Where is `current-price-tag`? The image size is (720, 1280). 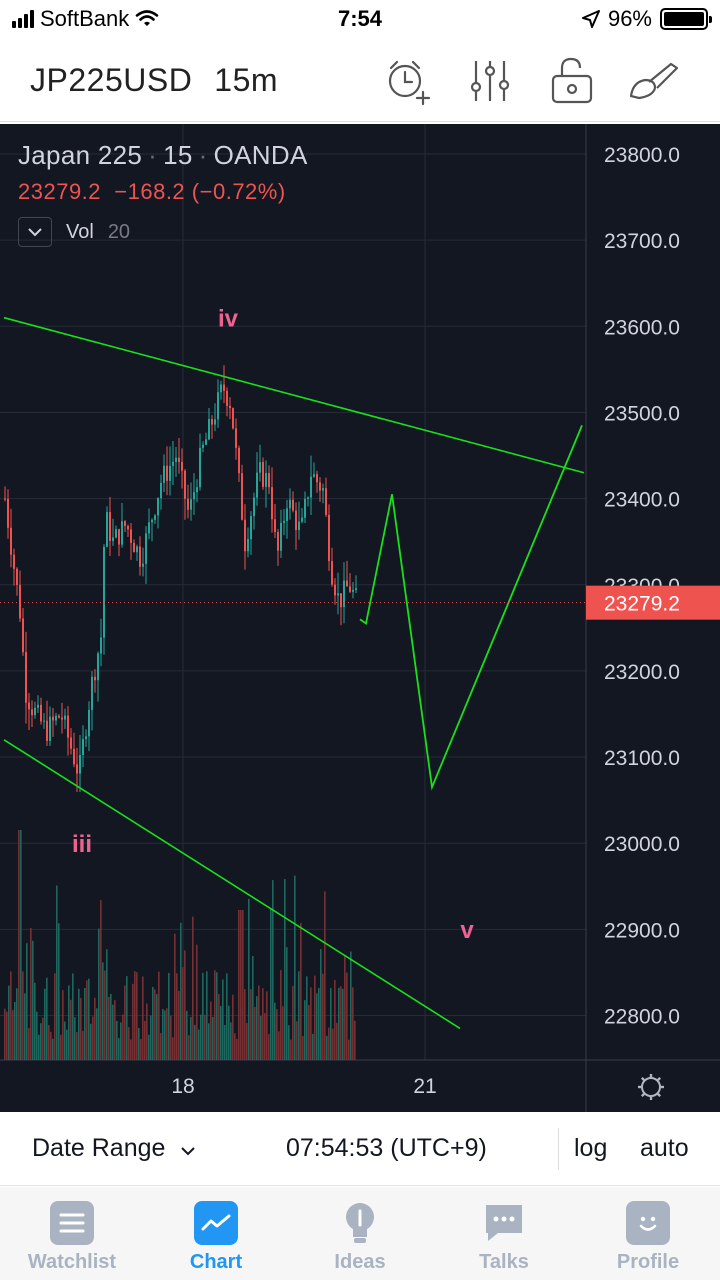 current-price-tag is located at coordinates (653, 602).